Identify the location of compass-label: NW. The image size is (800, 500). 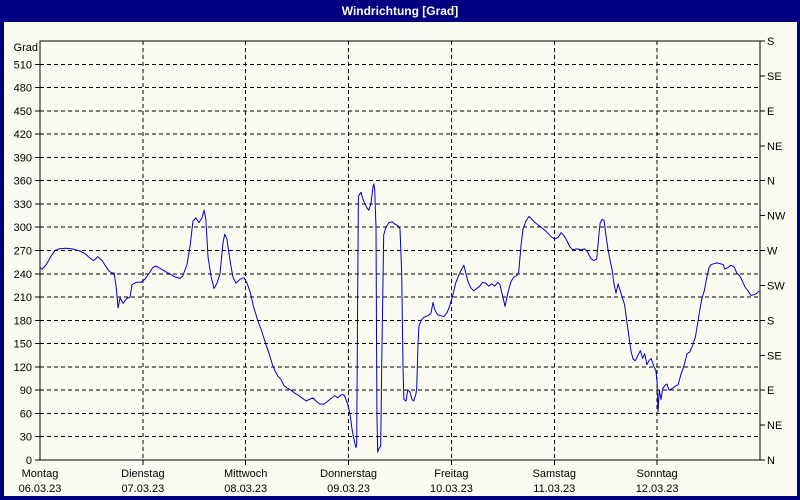
(776, 217).